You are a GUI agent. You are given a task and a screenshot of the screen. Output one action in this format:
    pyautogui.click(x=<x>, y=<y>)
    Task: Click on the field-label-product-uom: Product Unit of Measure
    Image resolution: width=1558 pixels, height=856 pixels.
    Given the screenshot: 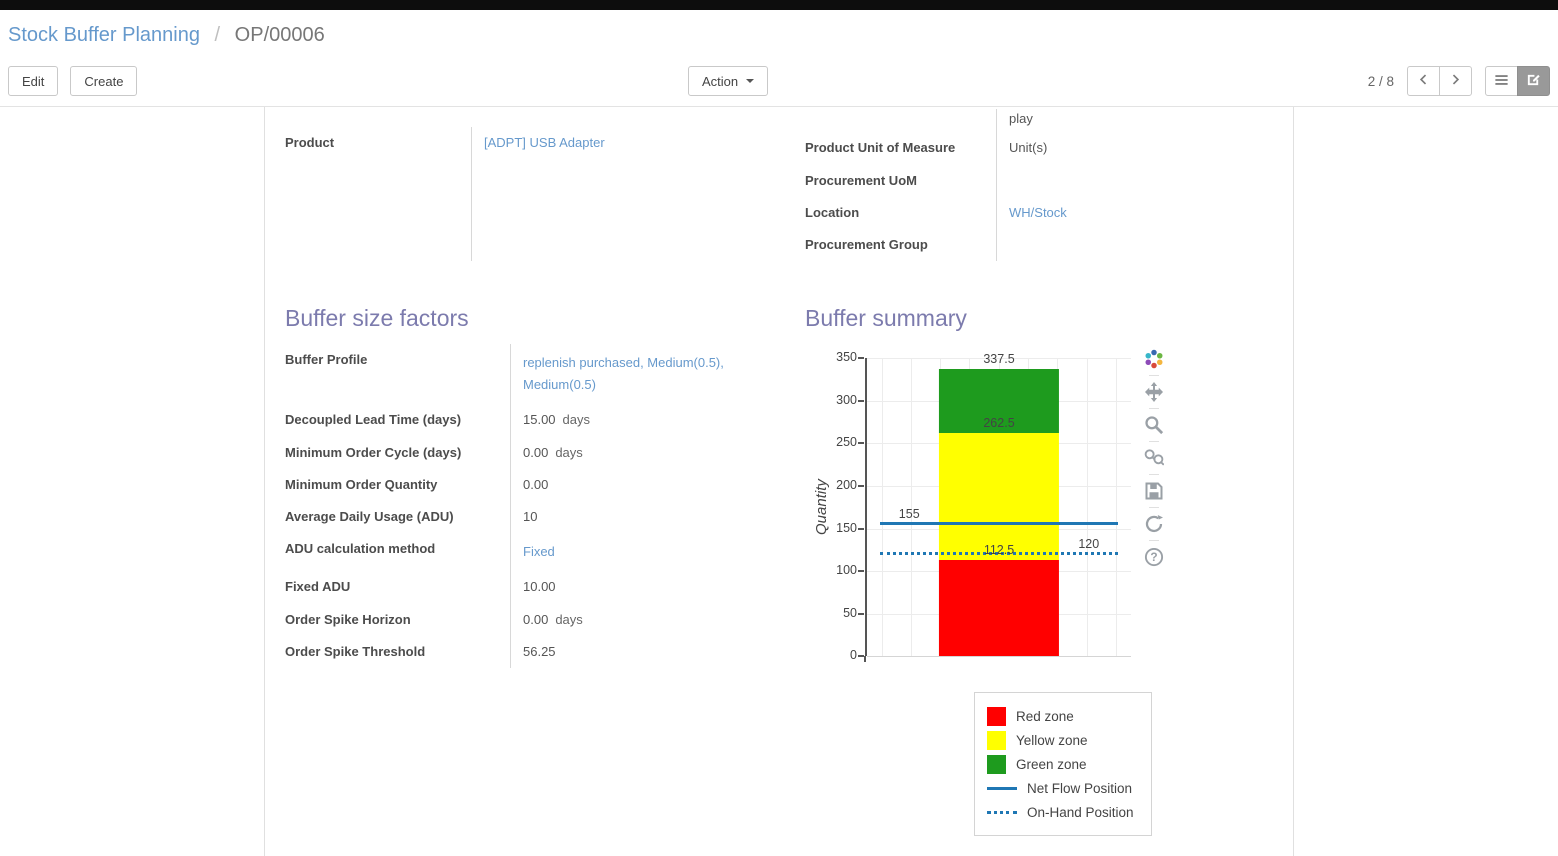 What is the action you would take?
    pyautogui.click(x=901, y=148)
    